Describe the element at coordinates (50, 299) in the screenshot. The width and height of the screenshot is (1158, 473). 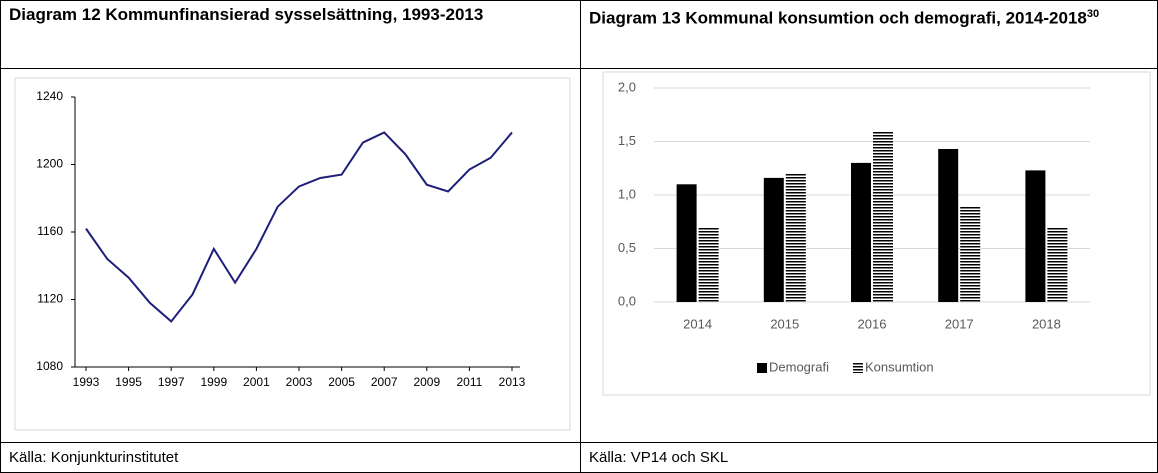
I see `y-tick-label: 1120` at that location.